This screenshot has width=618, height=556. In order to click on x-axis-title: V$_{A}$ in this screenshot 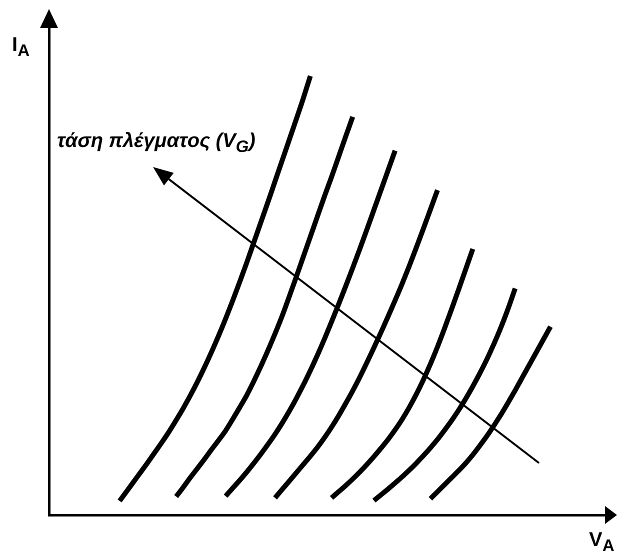, I will do `click(601, 542)`.